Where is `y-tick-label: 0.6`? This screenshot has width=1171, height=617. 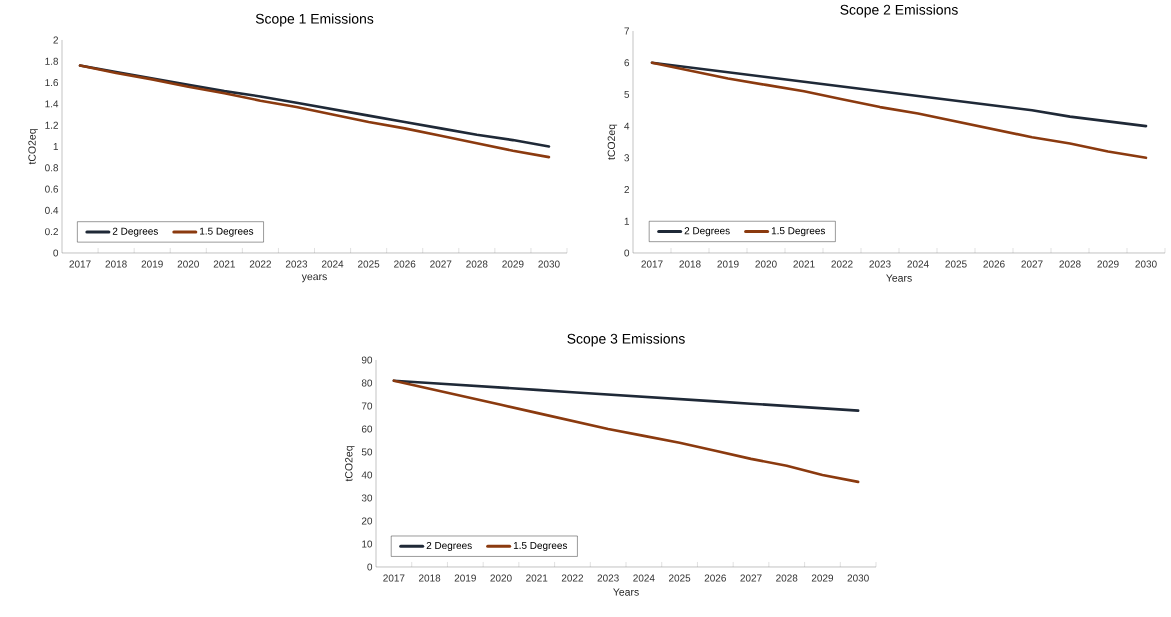
y-tick-label: 0.6 is located at coordinates (52, 189).